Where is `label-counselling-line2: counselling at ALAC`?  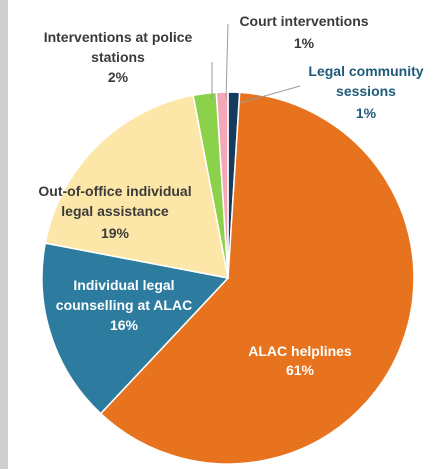 label-counselling-line2: counselling at ALAC is located at coordinates (124, 305).